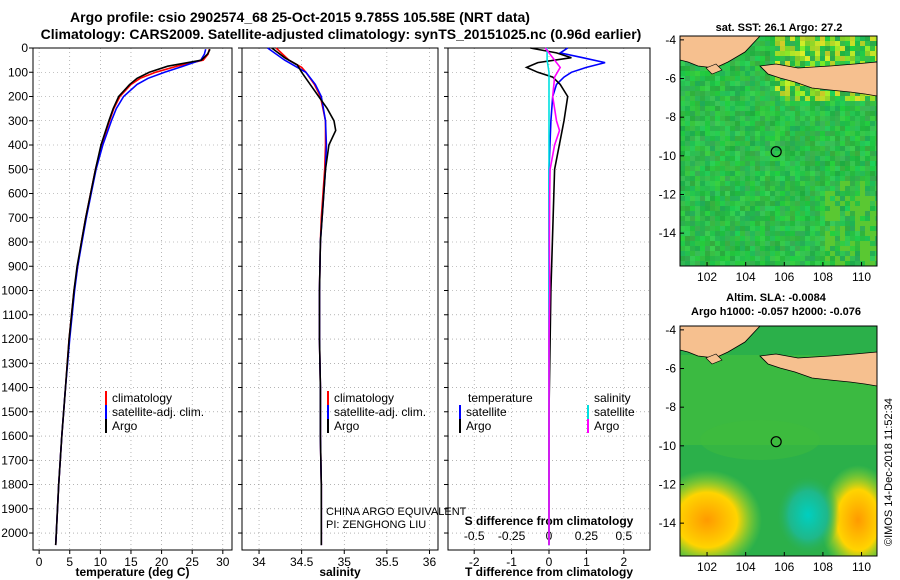 This screenshot has height=580, width=900. Describe the element at coordinates (125, 426) in the screenshot. I see `legend-argo: Argo` at that location.